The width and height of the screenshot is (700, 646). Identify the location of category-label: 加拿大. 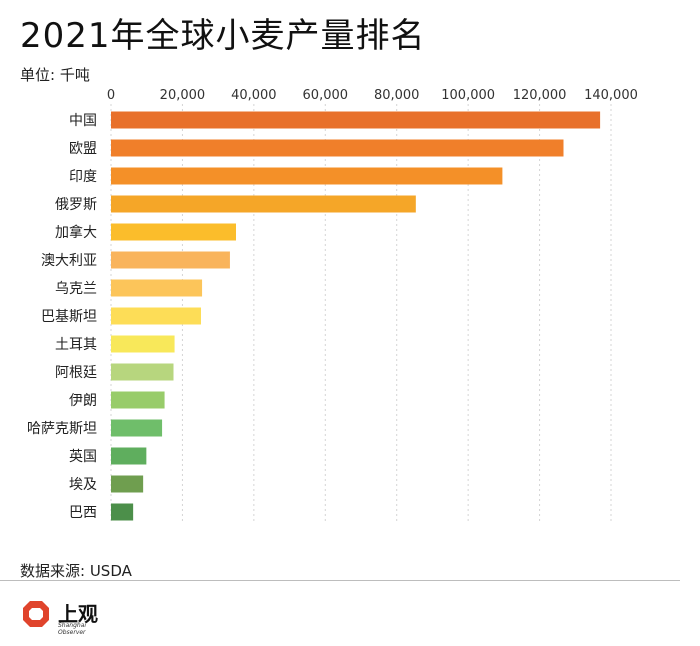
(76, 232).